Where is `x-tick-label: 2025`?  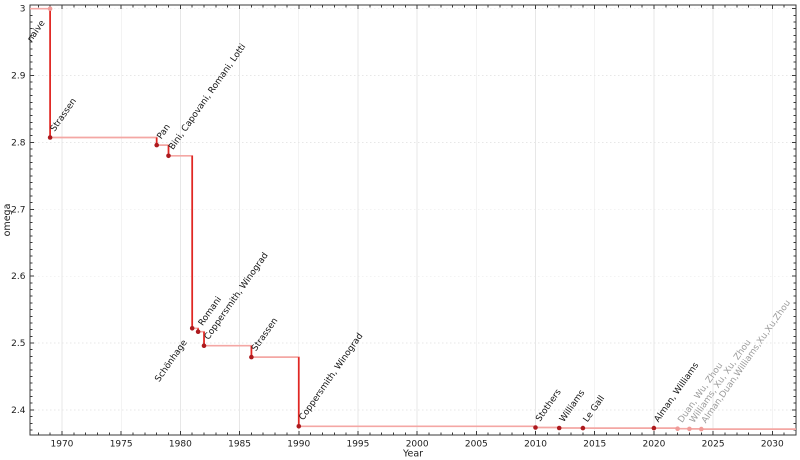
x-tick-label: 2025 is located at coordinates (713, 445).